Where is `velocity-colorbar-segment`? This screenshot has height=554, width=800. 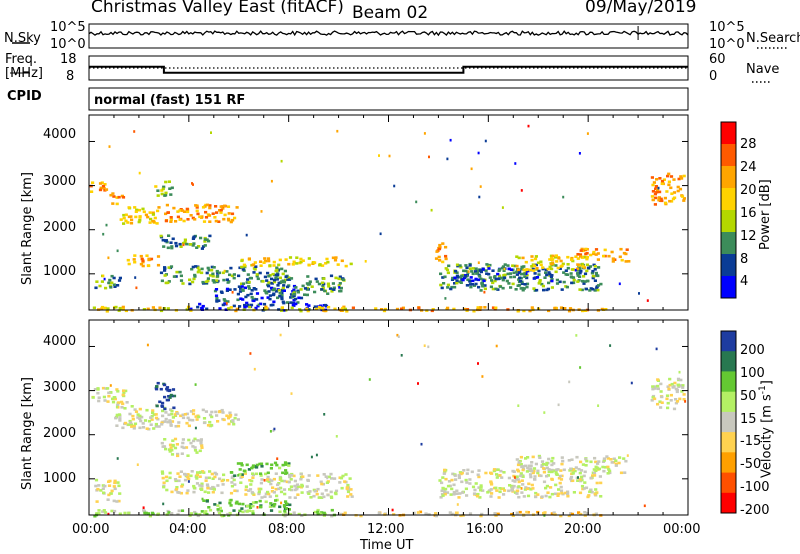 velocity-colorbar-segment is located at coordinates (728, 442).